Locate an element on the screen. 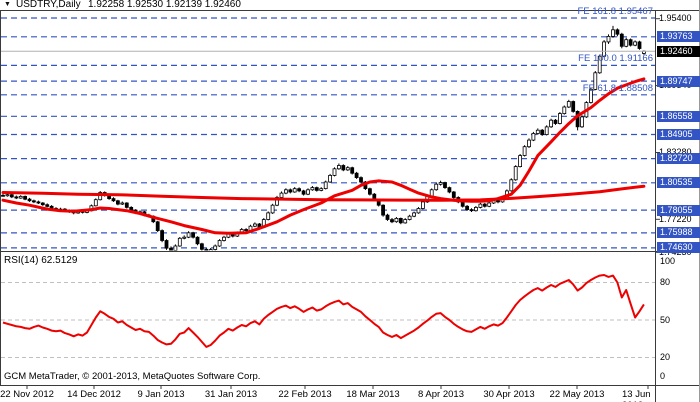  pane-separator is located at coordinates (350, 251).